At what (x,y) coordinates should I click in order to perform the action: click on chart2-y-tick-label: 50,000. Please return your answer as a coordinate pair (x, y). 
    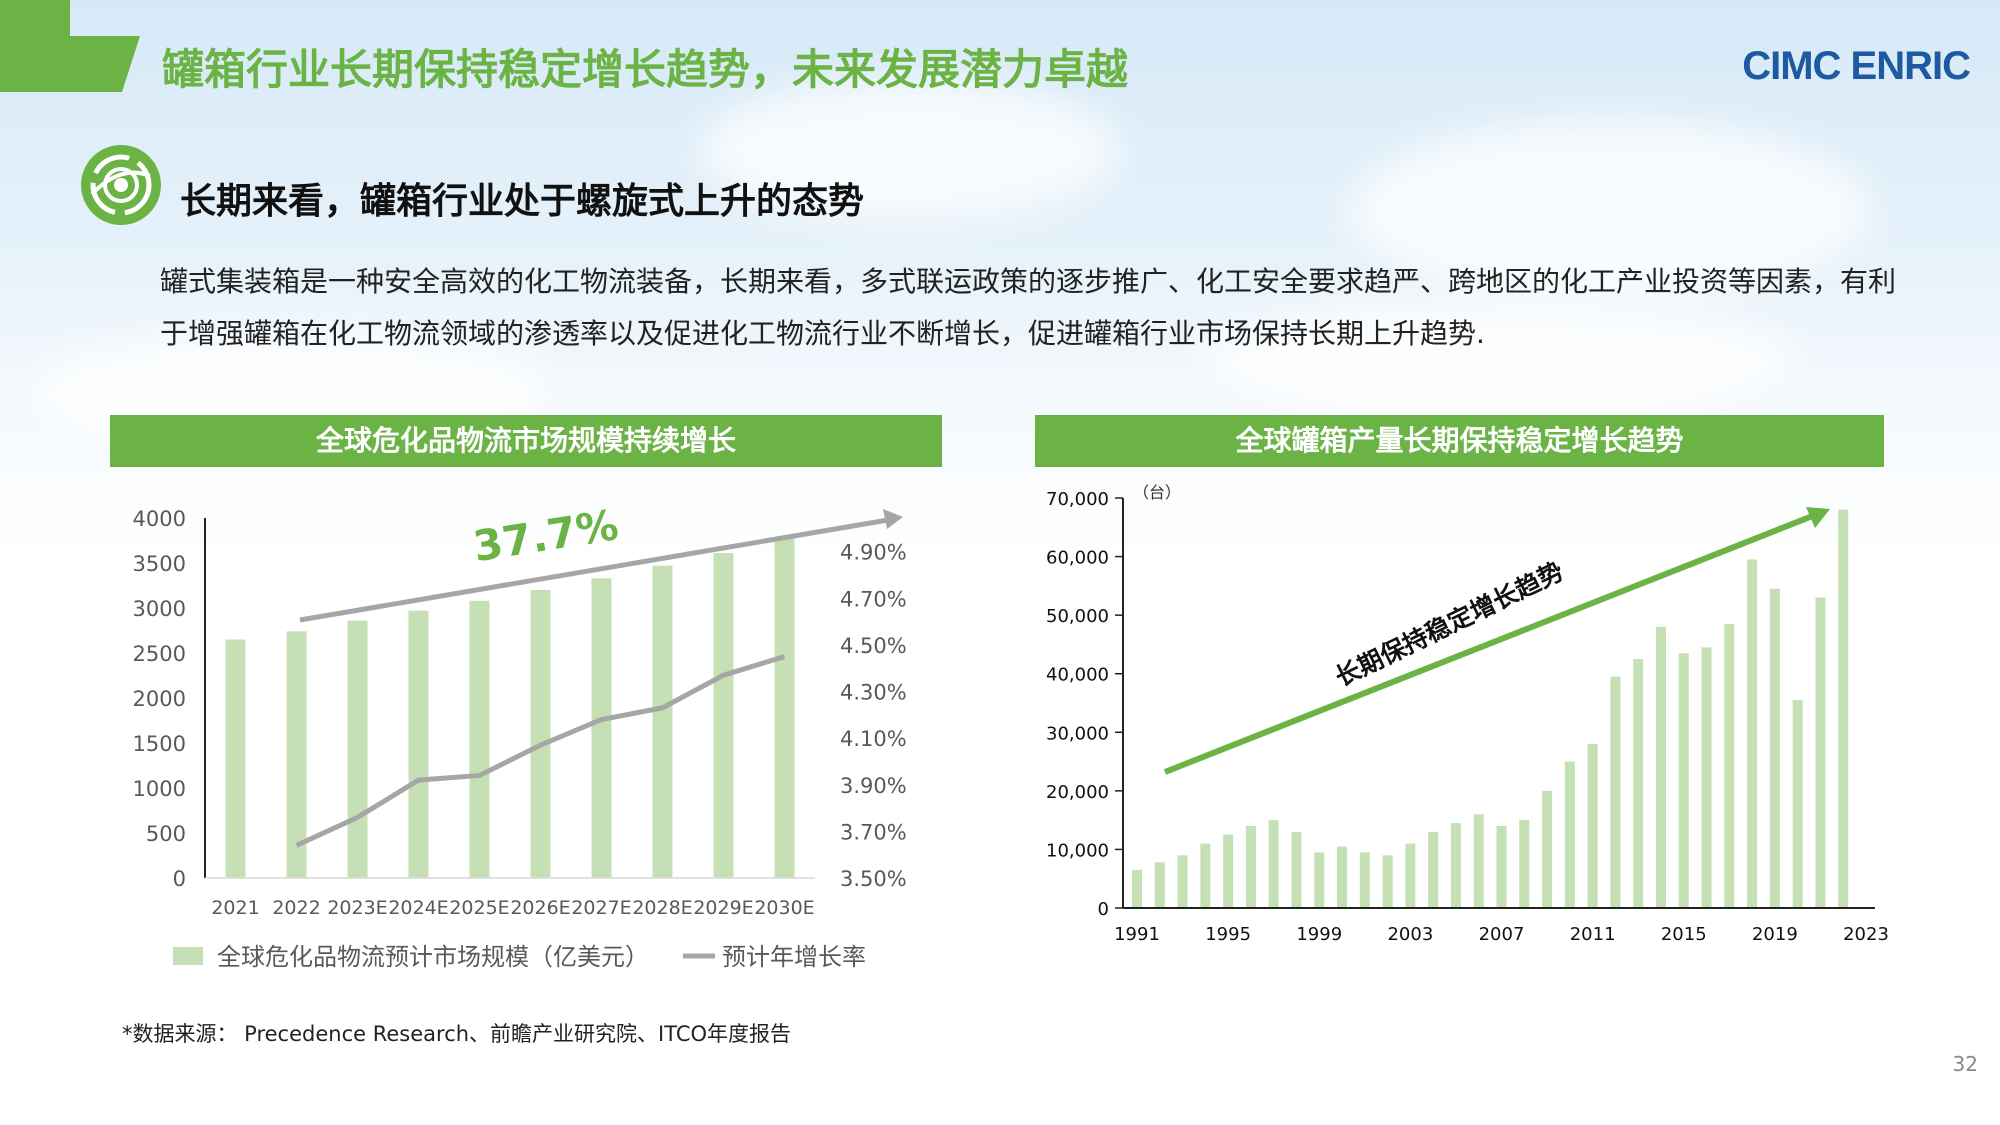
    Looking at the image, I should click on (1077, 616).